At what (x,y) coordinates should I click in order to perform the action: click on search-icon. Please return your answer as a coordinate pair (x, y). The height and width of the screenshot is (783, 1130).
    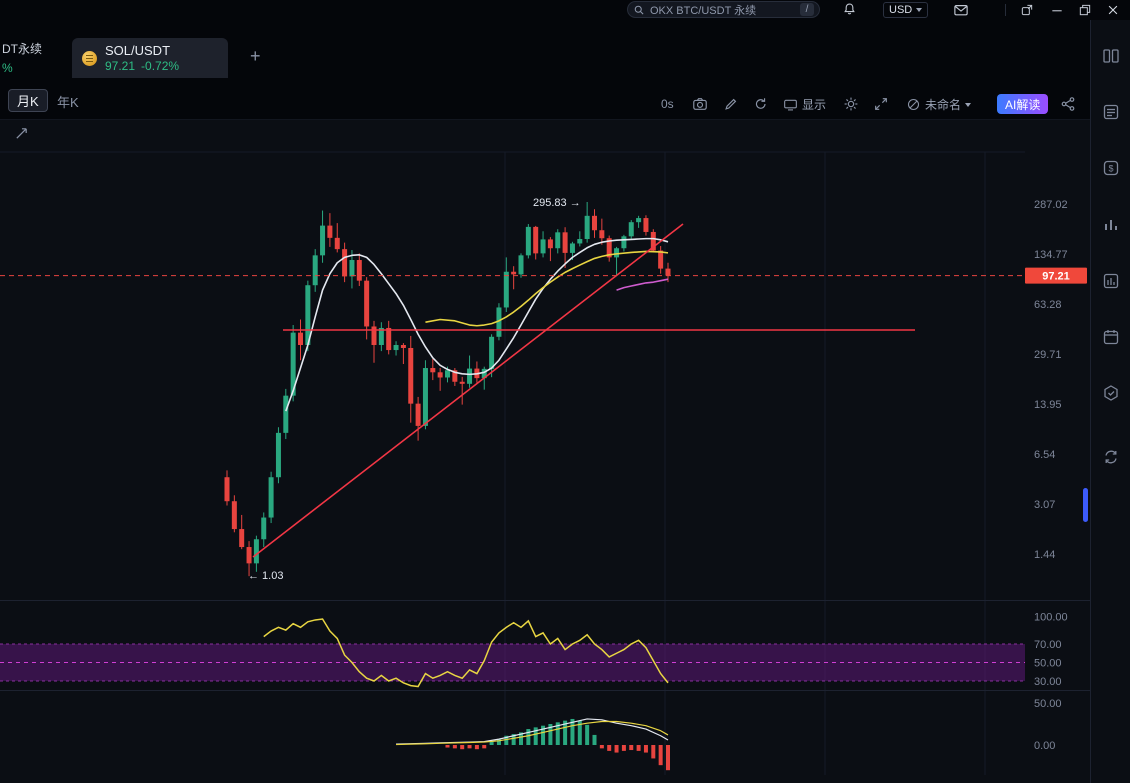
    Looking at the image, I should click on (639, 9).